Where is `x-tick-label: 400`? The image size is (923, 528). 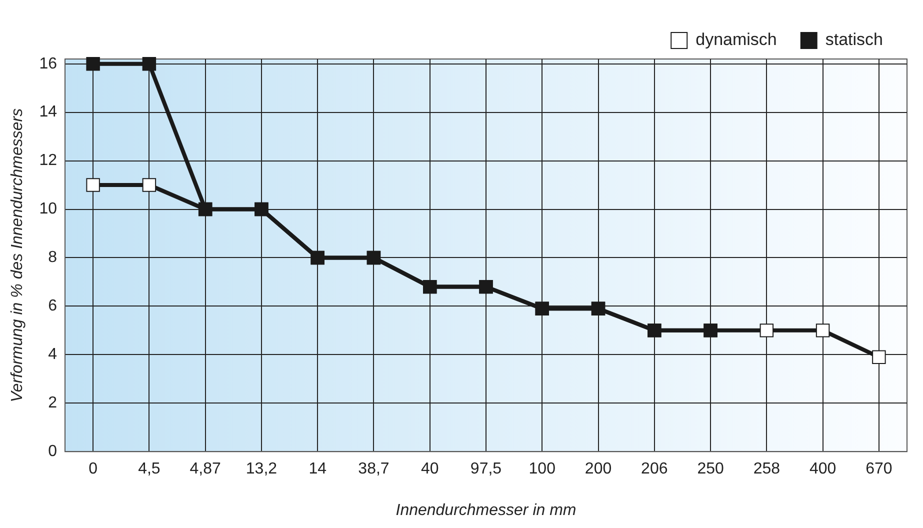
x-tick-label: 400 is located at coordinates (822, 469).